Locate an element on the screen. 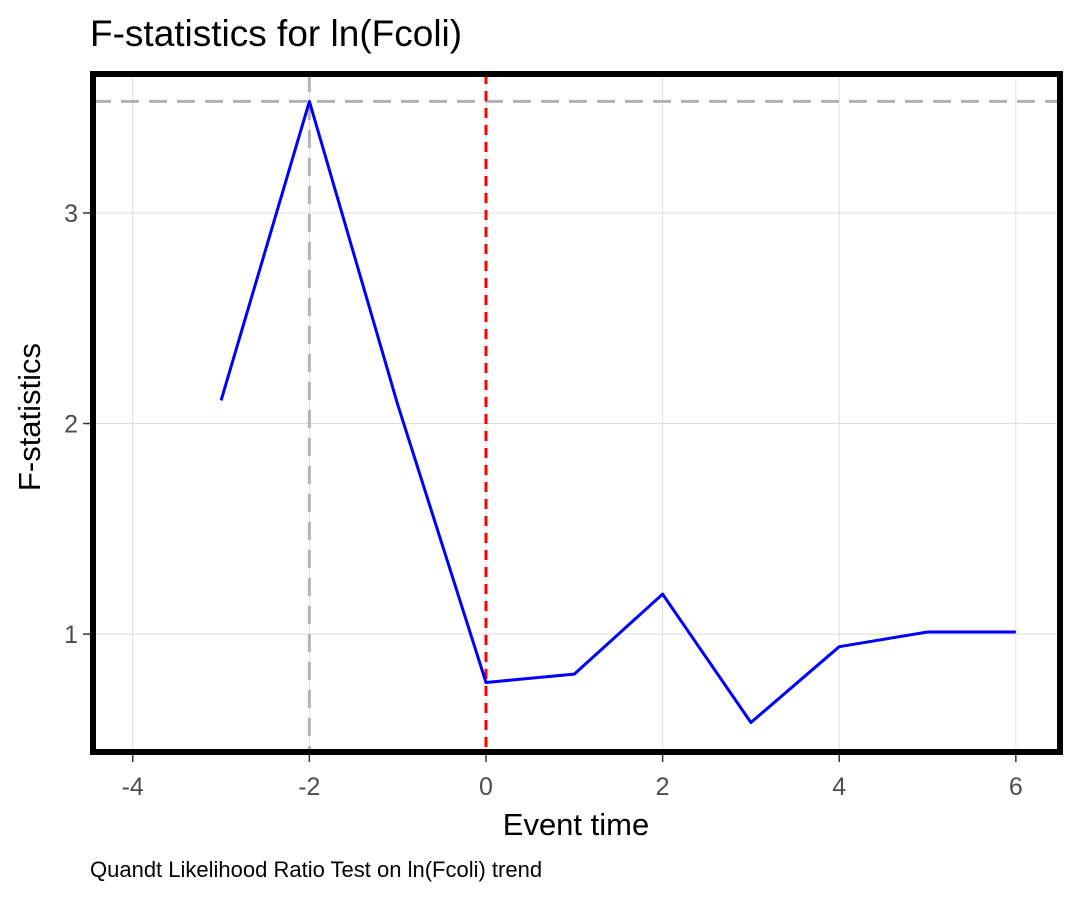  y-tick-label-2: 3 is located at coordinates (71, 214).